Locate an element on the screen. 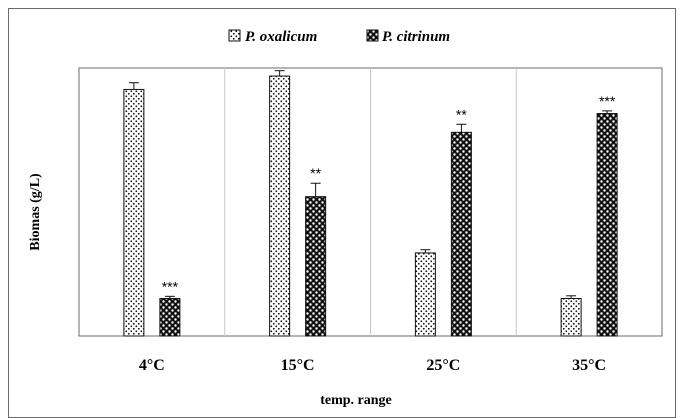 The image size is (685, 418). x-tick-label: 25°C is located at coordinates (443, 365).